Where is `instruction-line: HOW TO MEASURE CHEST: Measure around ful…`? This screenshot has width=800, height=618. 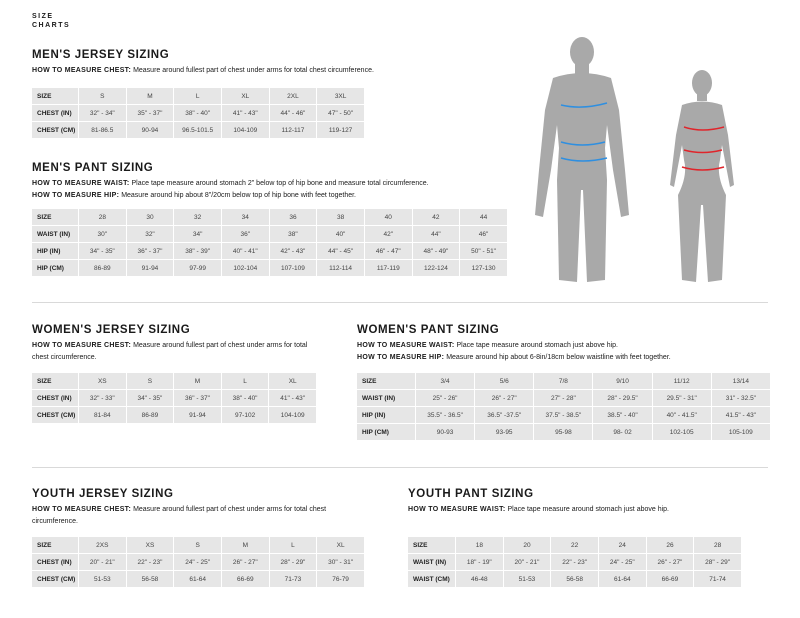 instruction-line: HOW TO MEASURE CHEST: Measure around ful… is located at coordinates (197, 516).